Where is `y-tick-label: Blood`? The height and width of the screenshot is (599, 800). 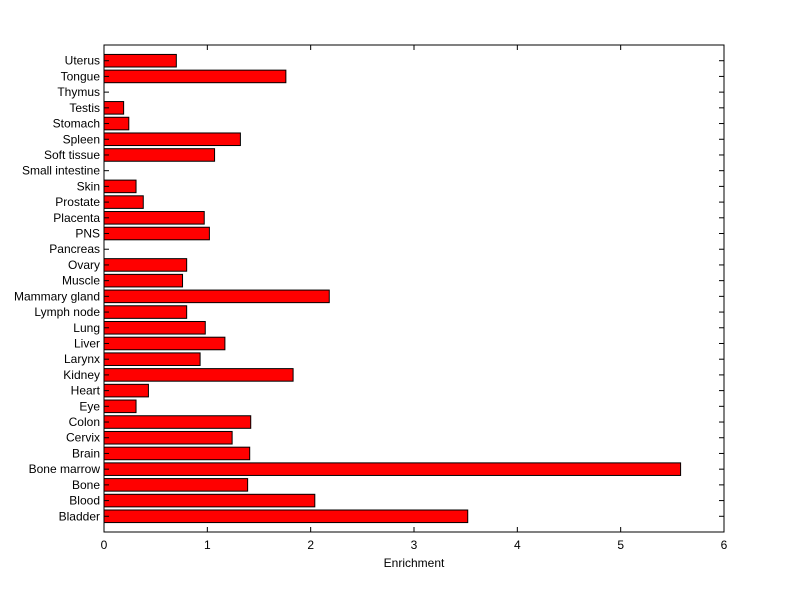
y-tick-label: Blood is located at coordinates (84, 501).